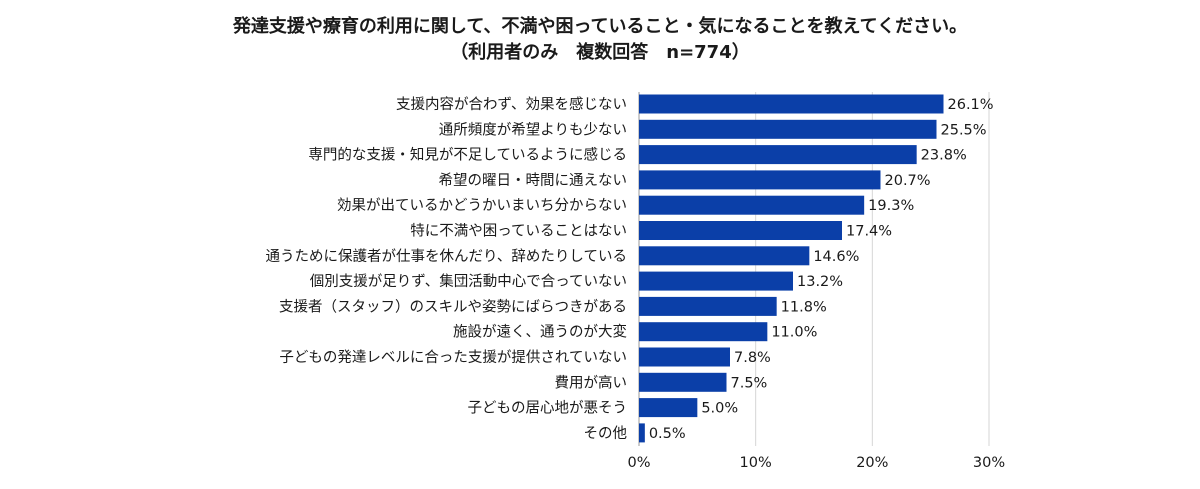 The width and height of the screenshot is (1200, 489). What do you see at coordinates (989, 463) in the screenshot?
I see `x-tick-label: 30%` at bounding box center [989, 463].